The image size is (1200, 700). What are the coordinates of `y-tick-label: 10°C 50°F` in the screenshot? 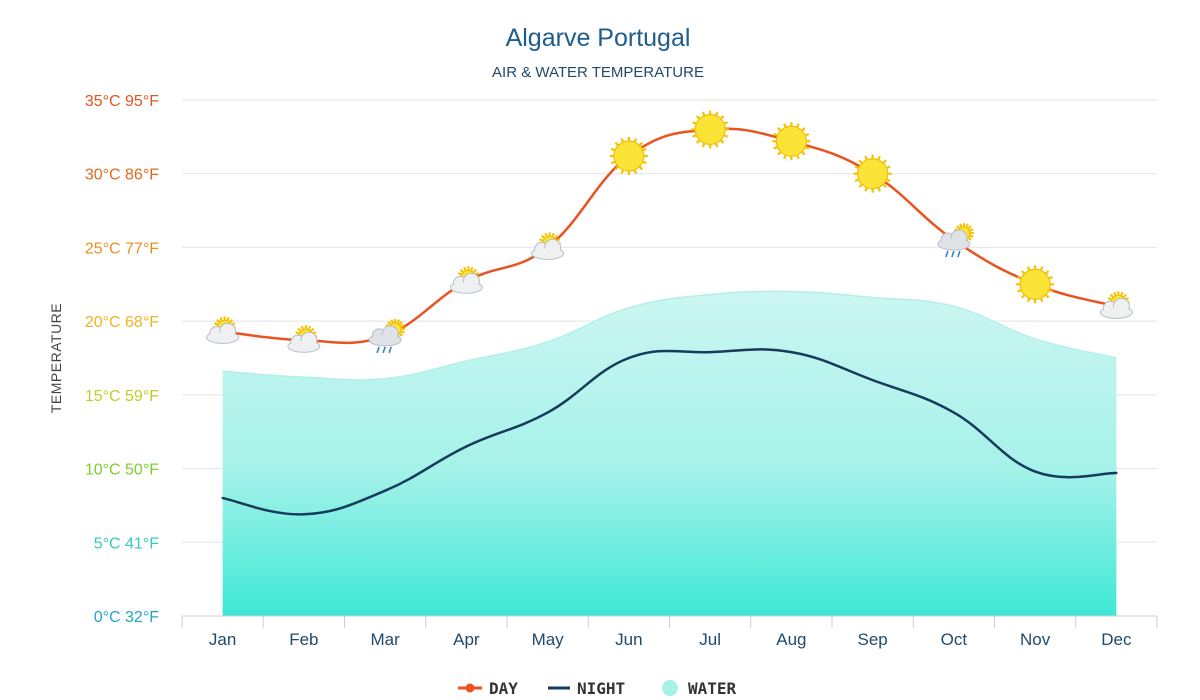 It's located at (122, 470).